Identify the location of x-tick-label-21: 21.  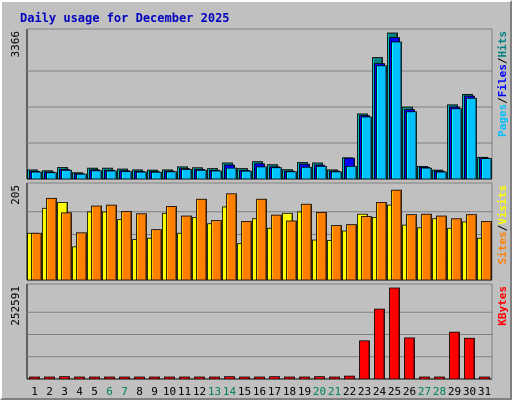
(334, 391).